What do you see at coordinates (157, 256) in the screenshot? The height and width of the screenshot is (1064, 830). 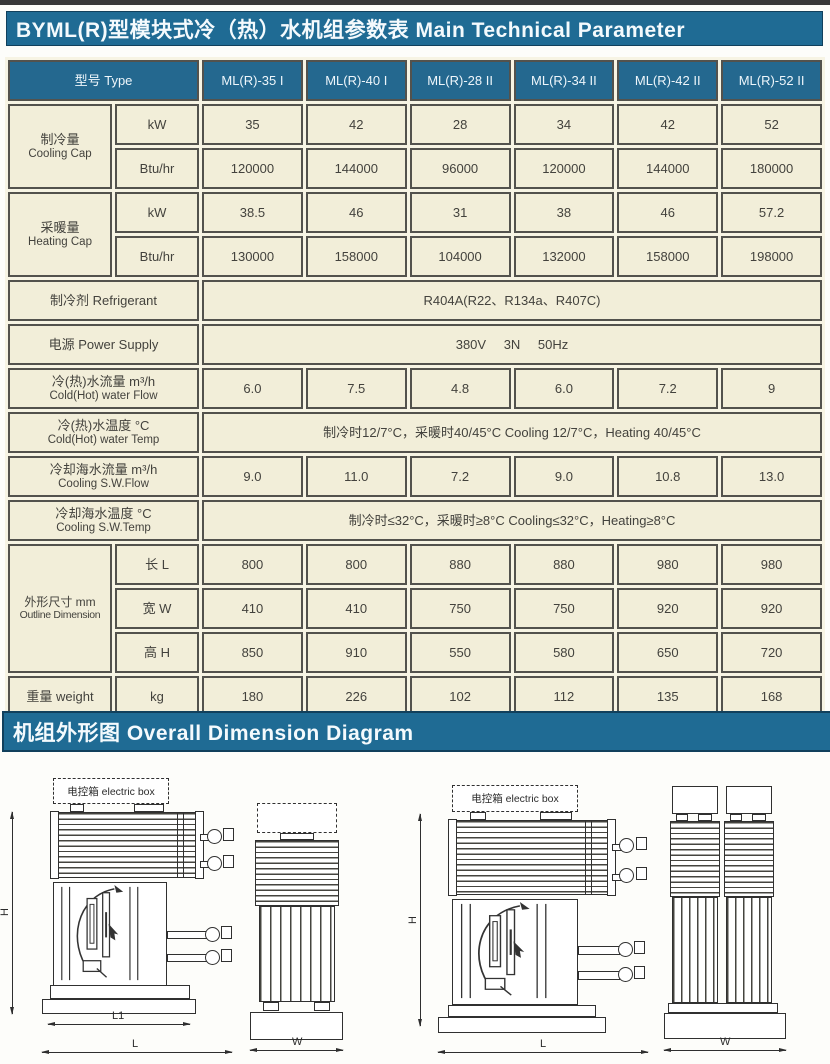 I see `heating-btu-unit: Btu/hr` at bounding box center [157, 256].